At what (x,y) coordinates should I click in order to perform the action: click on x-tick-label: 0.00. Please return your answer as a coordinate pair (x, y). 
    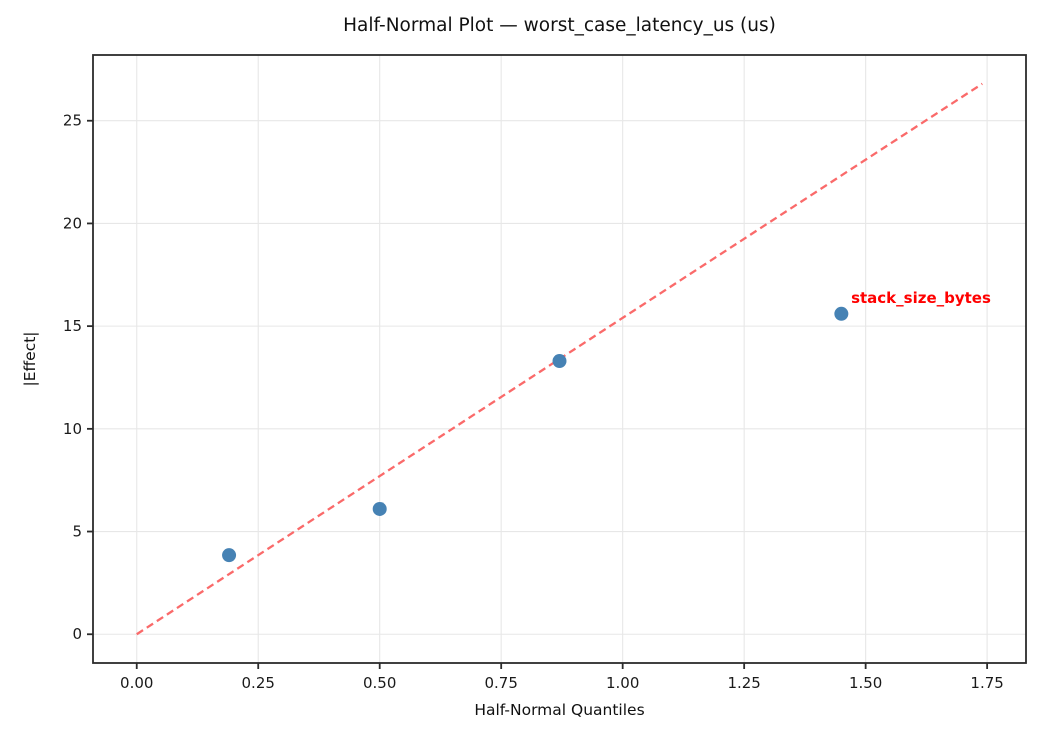
    Looking at the image, I should click on (136, 683).